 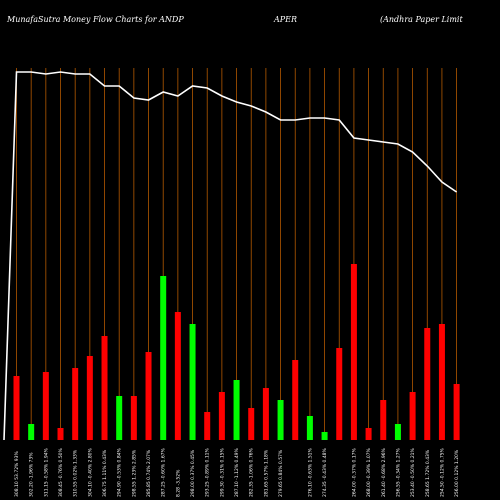 What do you see at coordinates (208, 472) in the screenshot?
I see `x-tick-label: 293.25 -0.89% 0.11%` at bounding box center [208, 472].